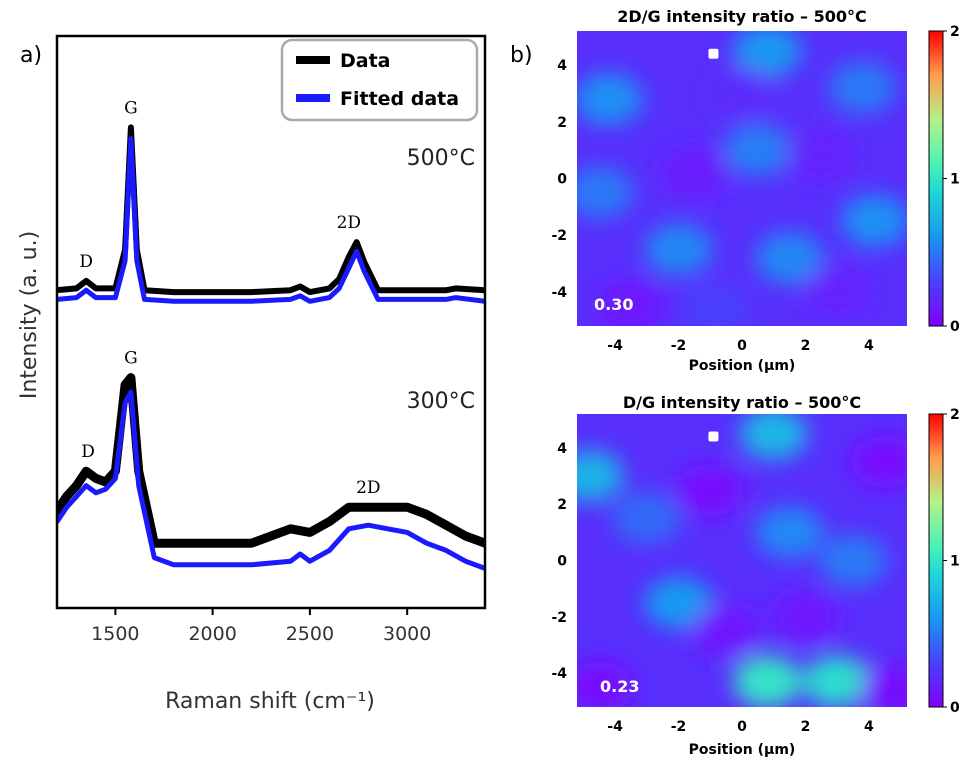 The width and height of the screenshot is (961, 769). I want to click on x-tick-label: 1500, so click(115, 634).